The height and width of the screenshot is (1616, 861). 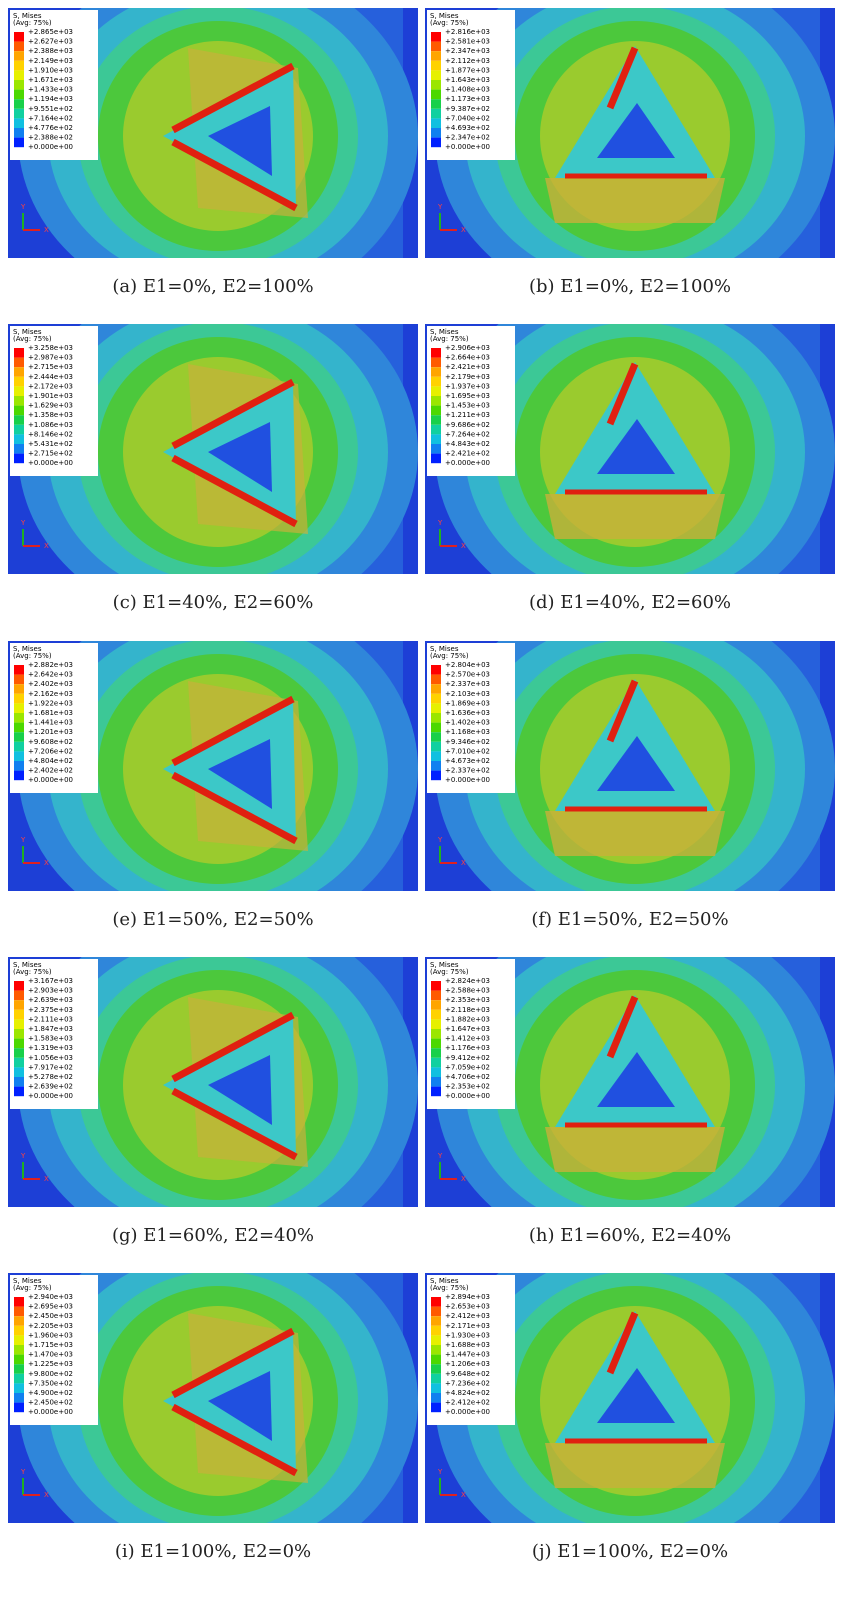 What do you see at coordinates (50, 406) in the screenshot?
I see `legend-value: +1.629e+03` at bounding box center [50, 406].